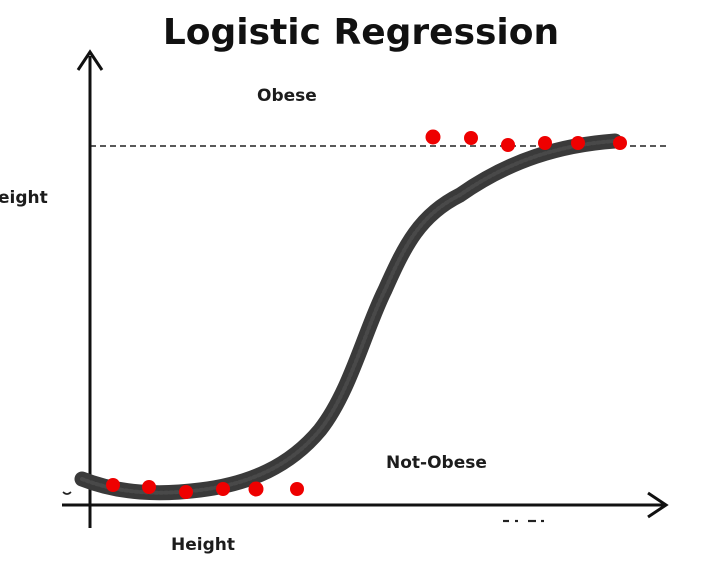 Image resolution: width=722 pixels, height=586 pixels. What do you see at coordinates (203, 545) in the screenshot?
I see `x-axis-label: Height` at bounding box center [203, 545].